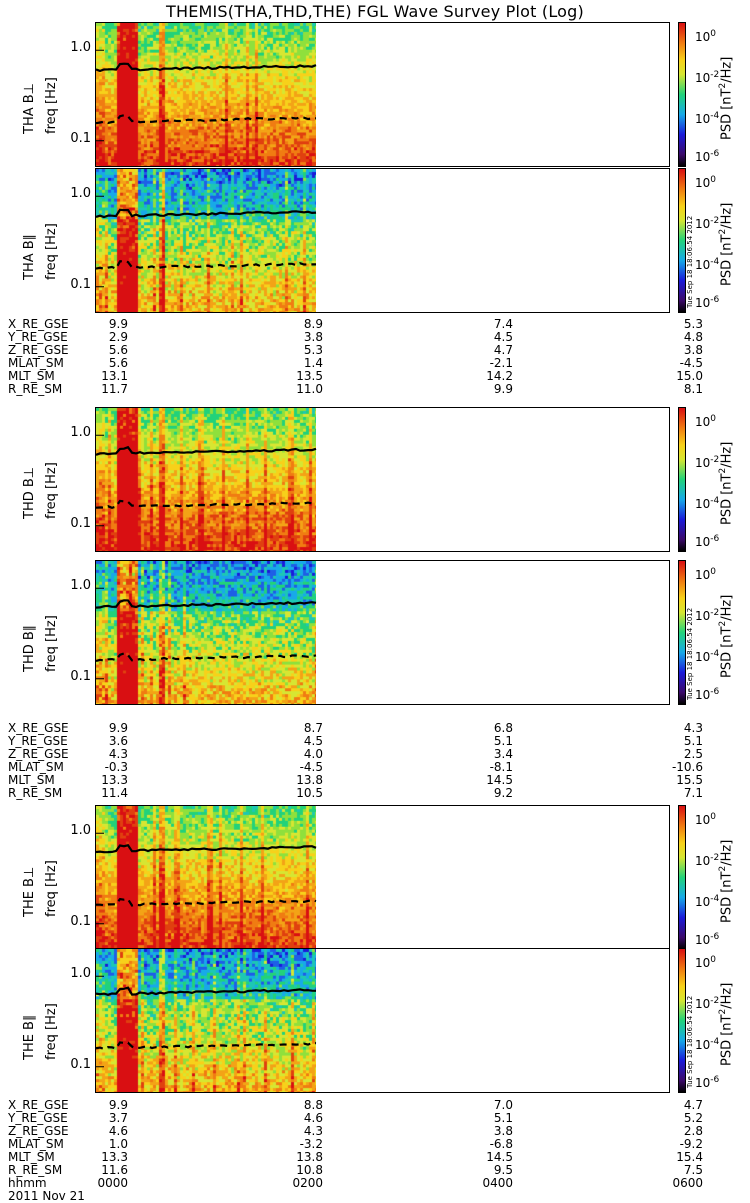  What do you see at coordinates (118, 337) in the screenshot?
I see `ephemeris-value: 2.9` at bounding box center [118, 337].